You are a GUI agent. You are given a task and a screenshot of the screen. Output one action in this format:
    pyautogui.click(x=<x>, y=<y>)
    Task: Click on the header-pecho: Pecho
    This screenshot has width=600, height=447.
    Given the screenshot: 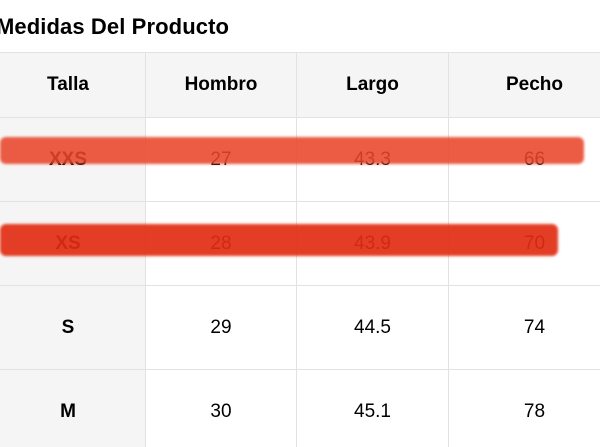 What is the action you would take?
    pyautogui.click(x=524, y=85)
    